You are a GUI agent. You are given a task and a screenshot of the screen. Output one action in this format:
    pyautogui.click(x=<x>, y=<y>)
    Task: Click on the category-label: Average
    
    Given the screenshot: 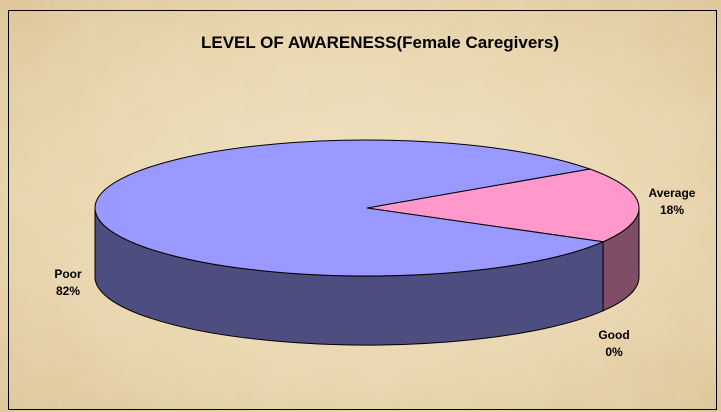 What is the action you would take?
    pyautogui.click(x=672, y=193)
    